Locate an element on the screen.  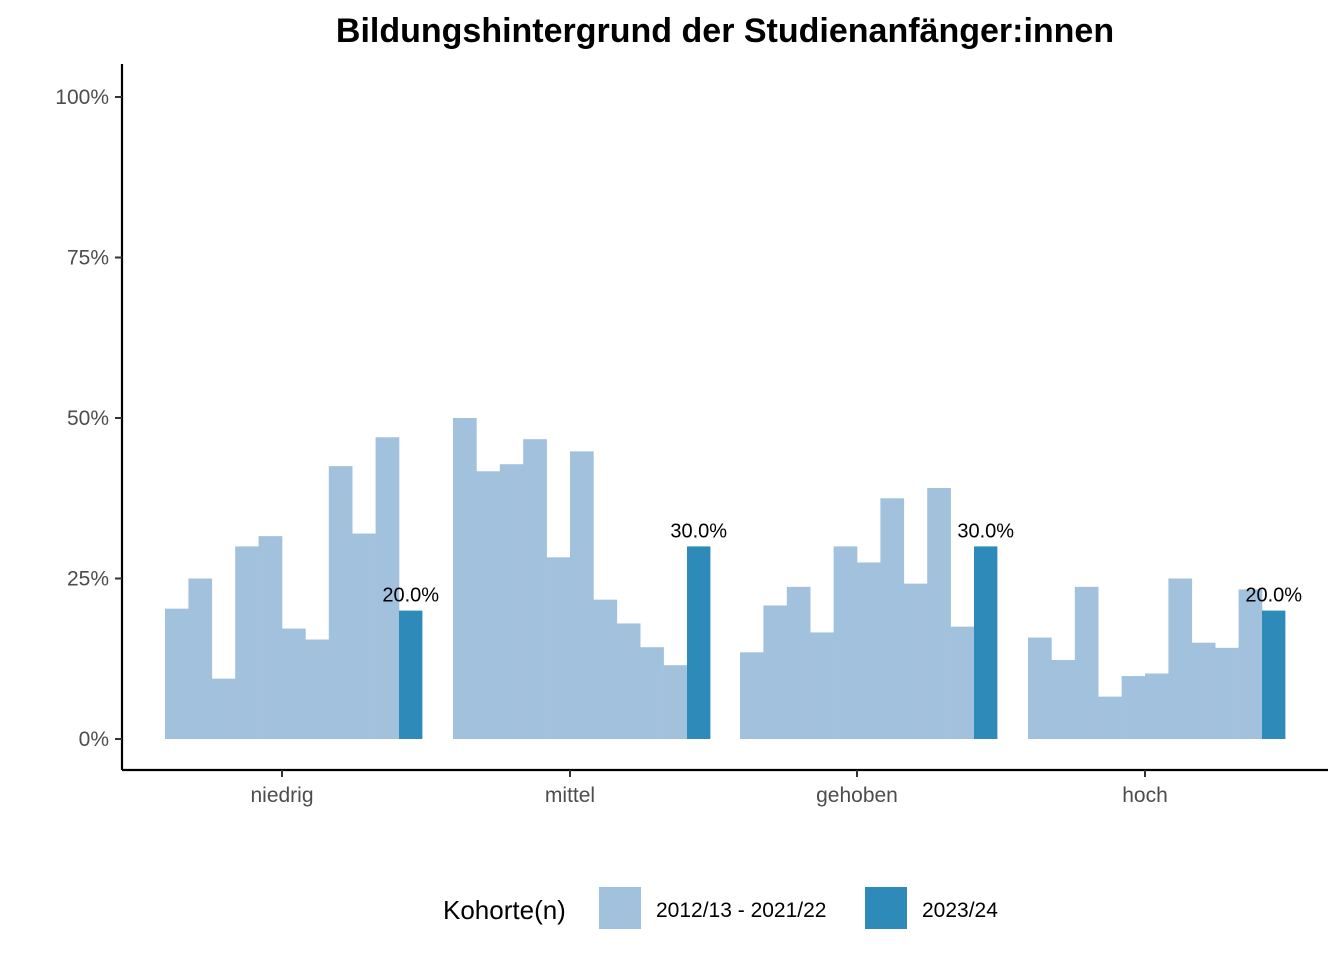
legend-label-current: 2023/24 is located at coordinates (960, 910).